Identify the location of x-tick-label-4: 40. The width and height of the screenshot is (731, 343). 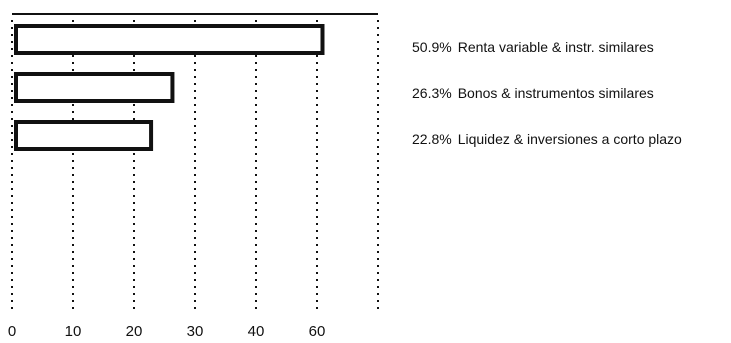
(256, 331).